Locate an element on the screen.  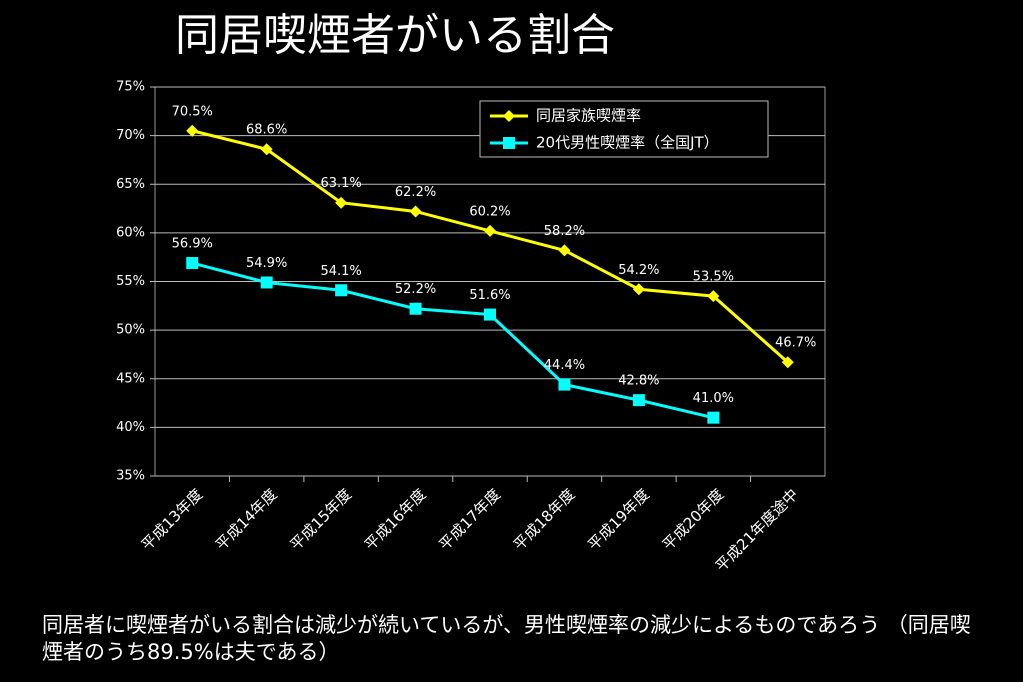
y-tick-label: 40% is located at coordinates (130, 427).